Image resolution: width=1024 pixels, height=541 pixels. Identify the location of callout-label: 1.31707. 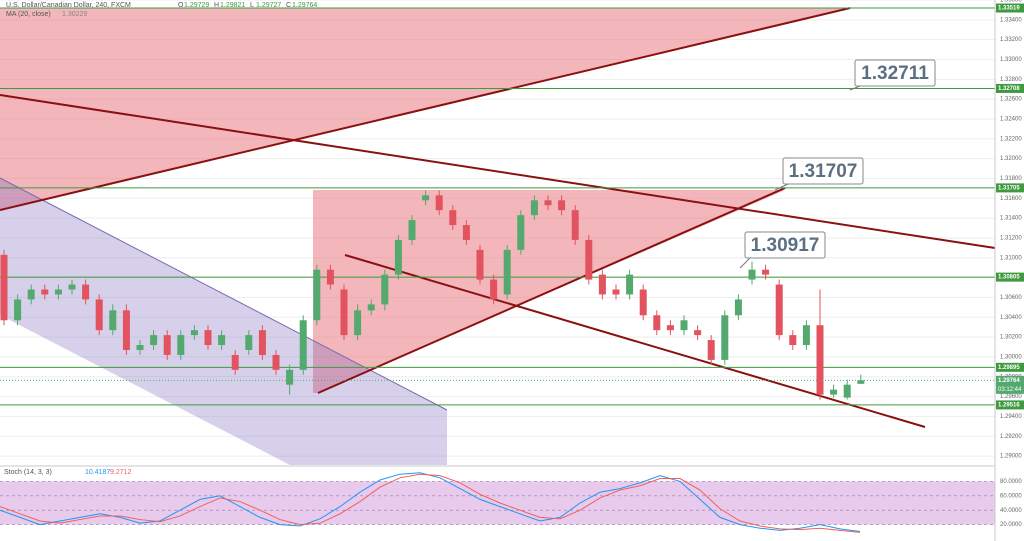
(823, 171).